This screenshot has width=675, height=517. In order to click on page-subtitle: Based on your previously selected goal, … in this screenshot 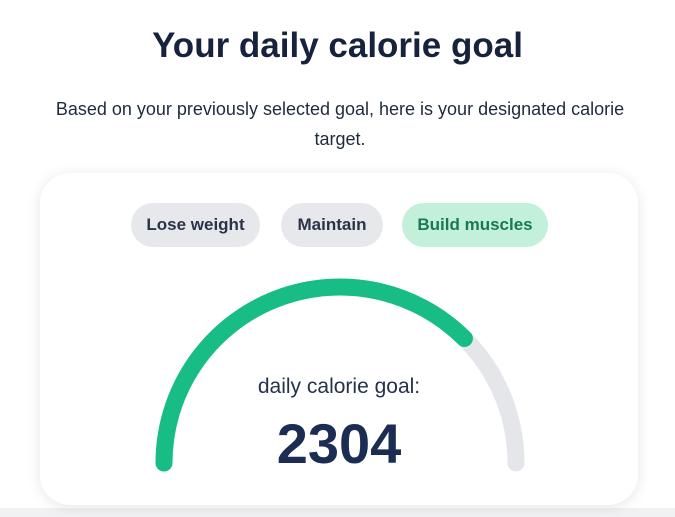, I will do `click(340, 124)`.